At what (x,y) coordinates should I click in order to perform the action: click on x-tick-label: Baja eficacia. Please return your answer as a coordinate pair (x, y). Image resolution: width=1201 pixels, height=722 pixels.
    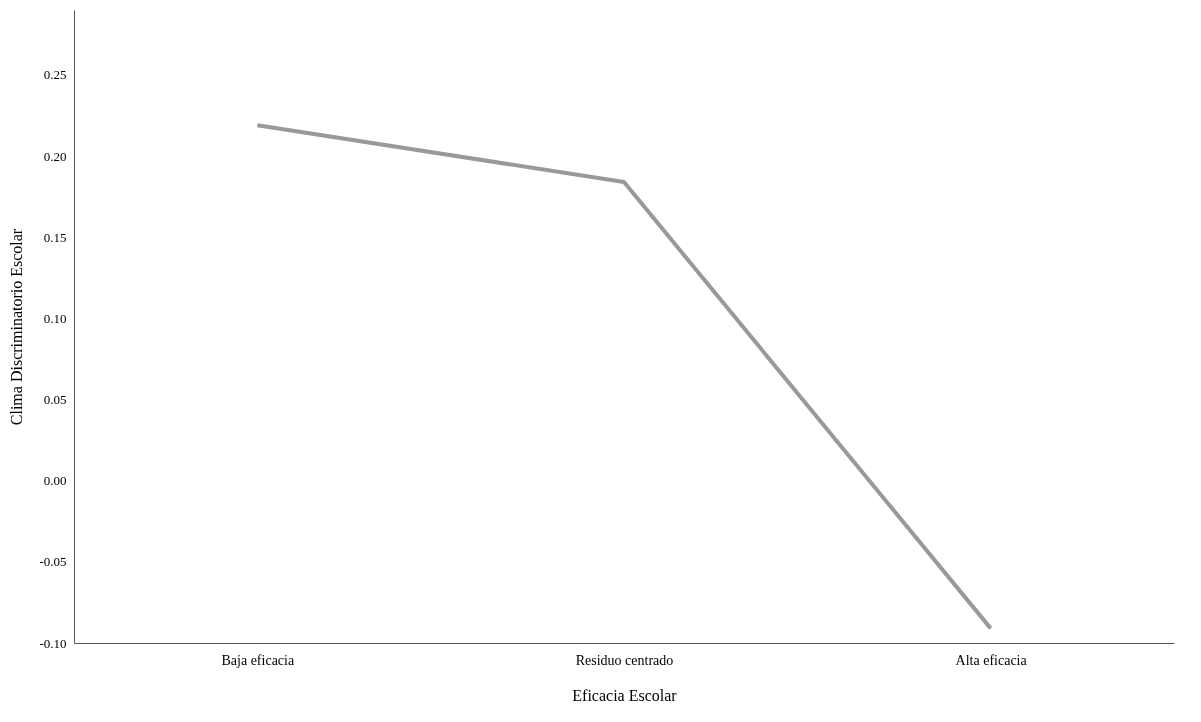
    Looking at the image, I should click on (258, 660).